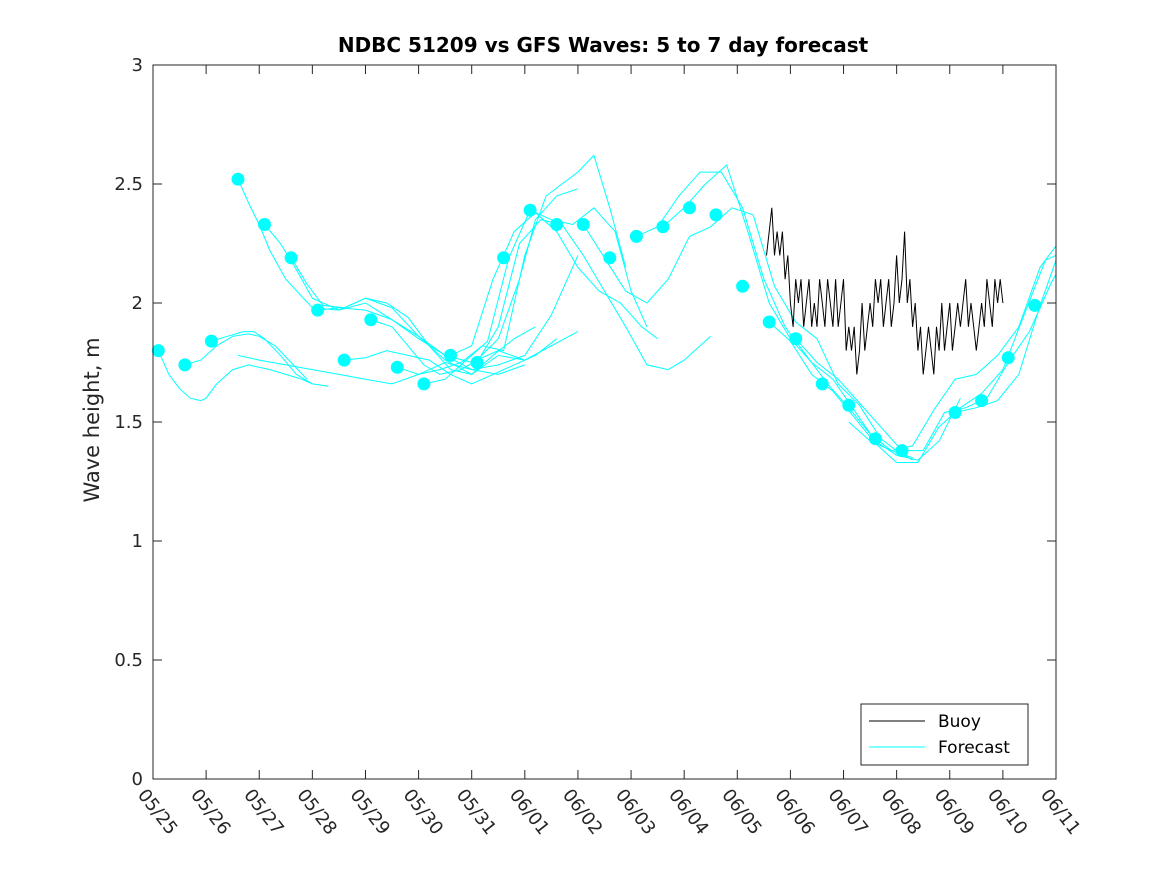 Image resolution: width=1167 pixels, height=875 pixels. What do you see at coordinates (137, 541) in the screenshot?
I see `y-tick-label: 1` at bounding box center [137, 541].